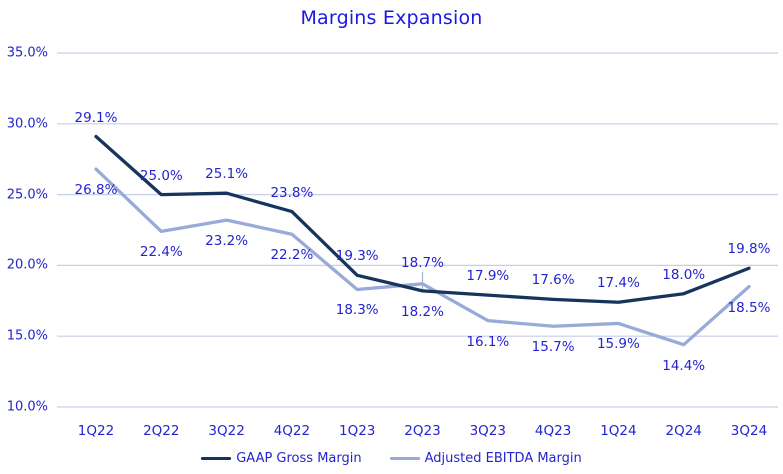 The height and width of the screenshot is (474, 783). I want to click on data-label: 18.5%, so click(749, 307).